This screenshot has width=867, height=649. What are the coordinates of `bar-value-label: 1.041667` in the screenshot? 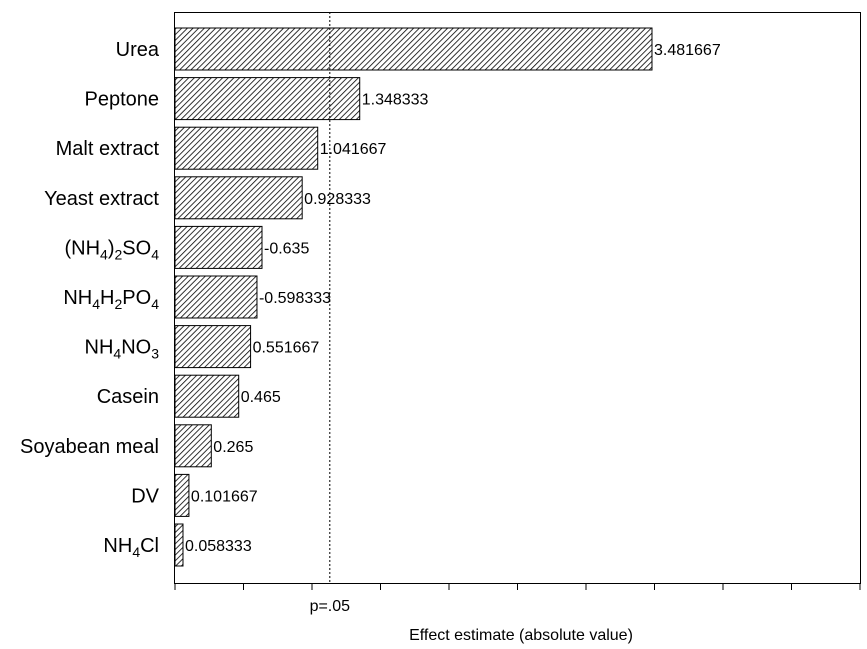 It's located at (353, 149).